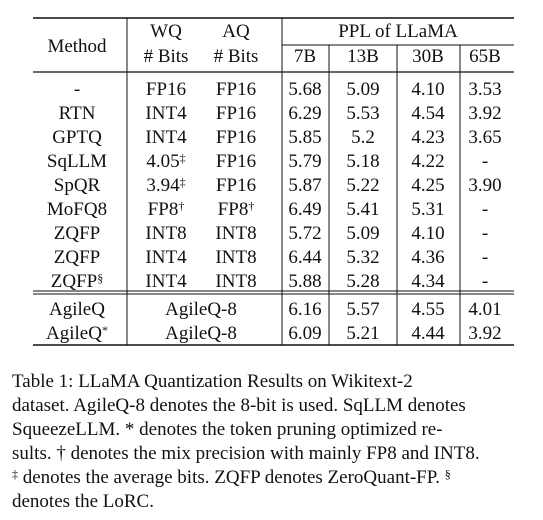 The width and height of the screenshot is (543, 520). What do you see at coordinates (305, 113) in the screenshot?
I see `ppl-cell: 6.29` at bounding box center [305, 113].